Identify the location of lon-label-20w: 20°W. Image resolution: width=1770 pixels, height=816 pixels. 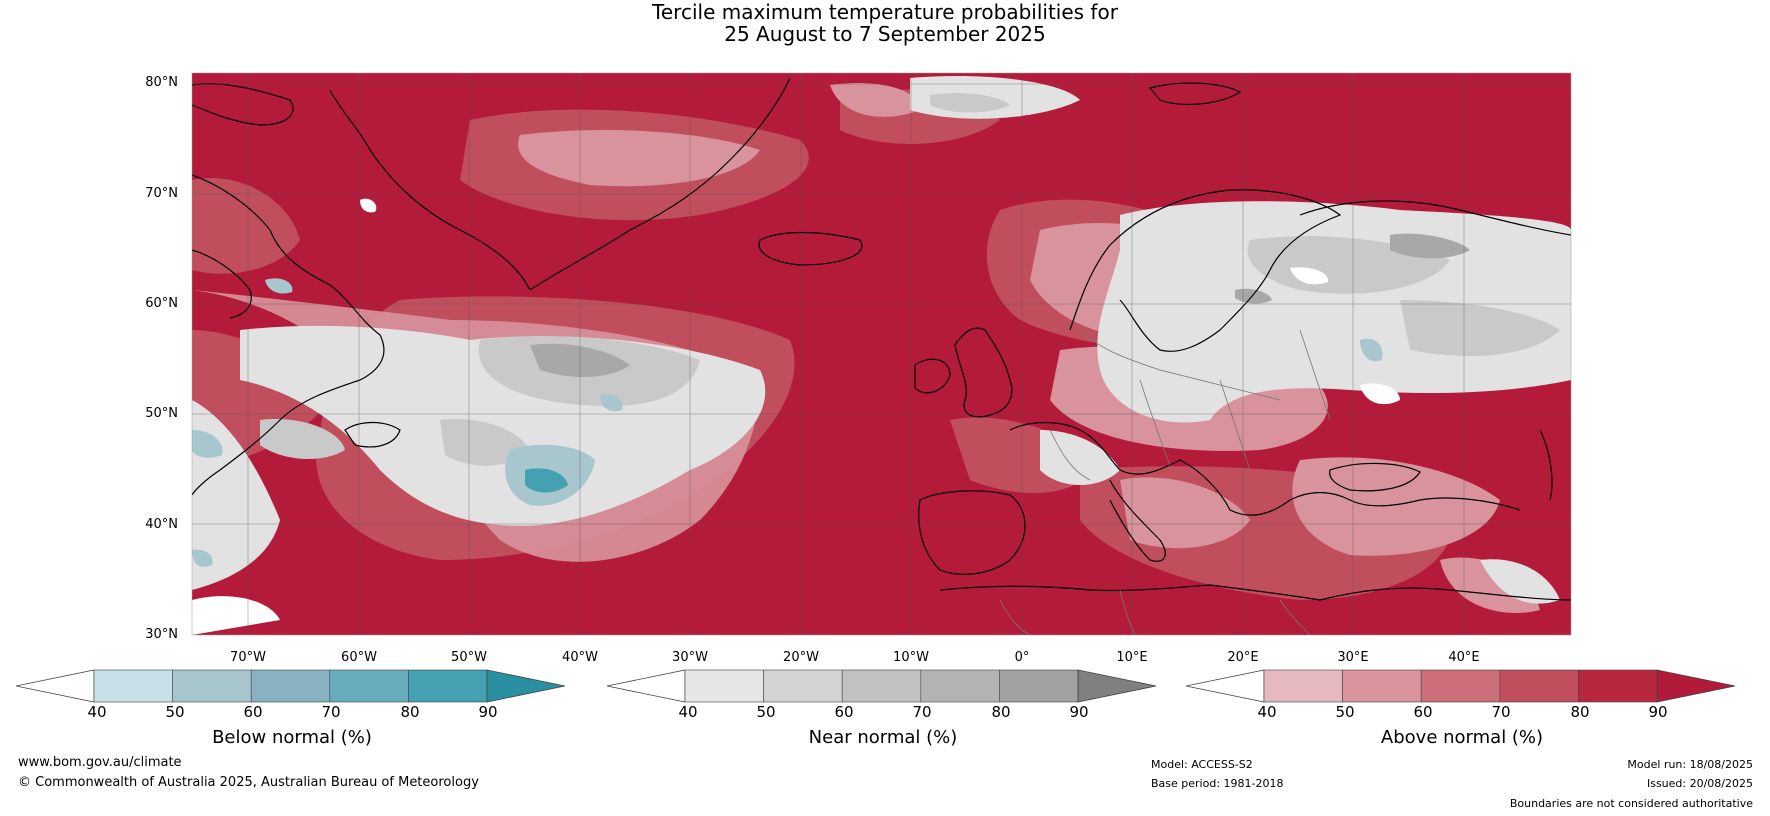
(801, 657).